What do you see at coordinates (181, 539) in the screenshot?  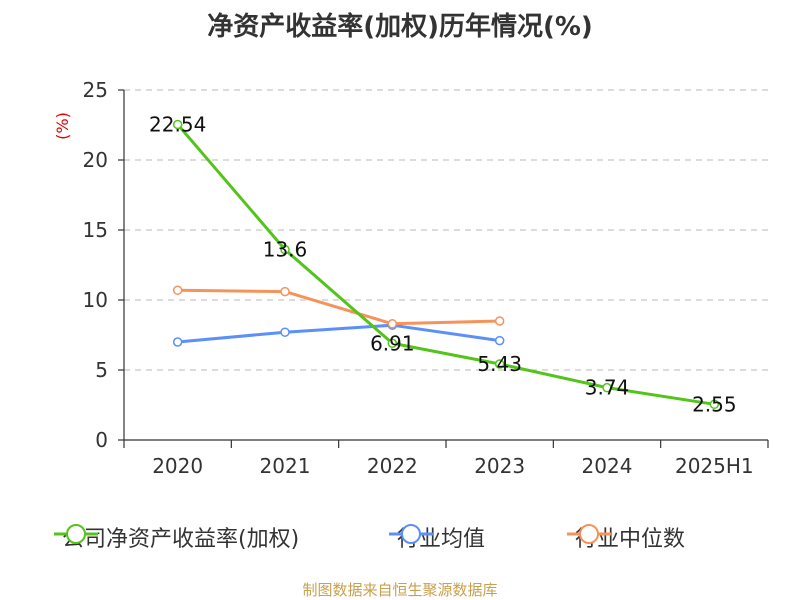 I see `legend-label: 公司净资产收益率(加权)` at bounding box center [181, 539].